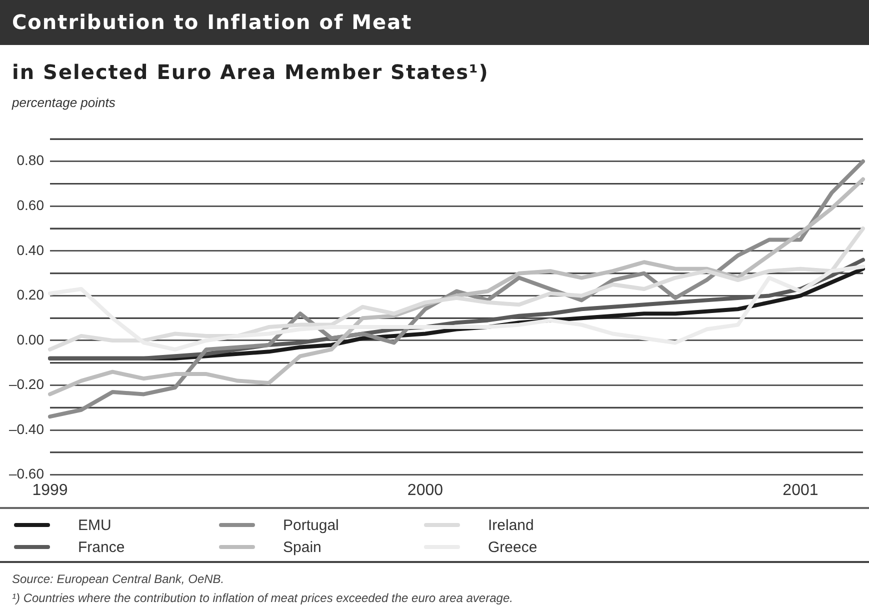  What do you see at coordinates (26, 428) in the screenshot?
I see `y-tick-label: –0.40` at bounding box center [26, 428].